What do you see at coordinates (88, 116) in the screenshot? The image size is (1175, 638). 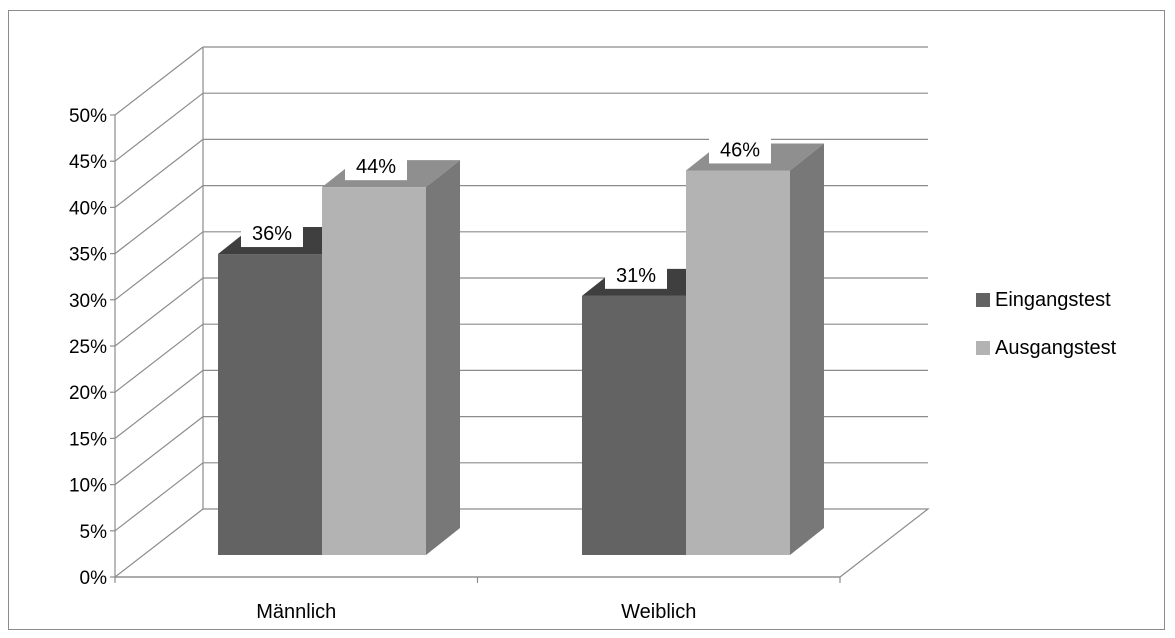 I see `y-tick-label: 50%` at bounding box center [88, 116].